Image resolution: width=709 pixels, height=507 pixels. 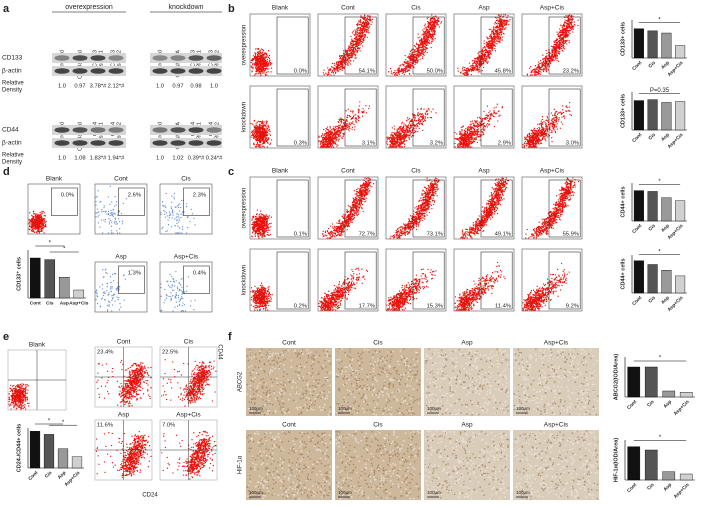 I want to click on ihc-stain, so click(x=467, y=464).